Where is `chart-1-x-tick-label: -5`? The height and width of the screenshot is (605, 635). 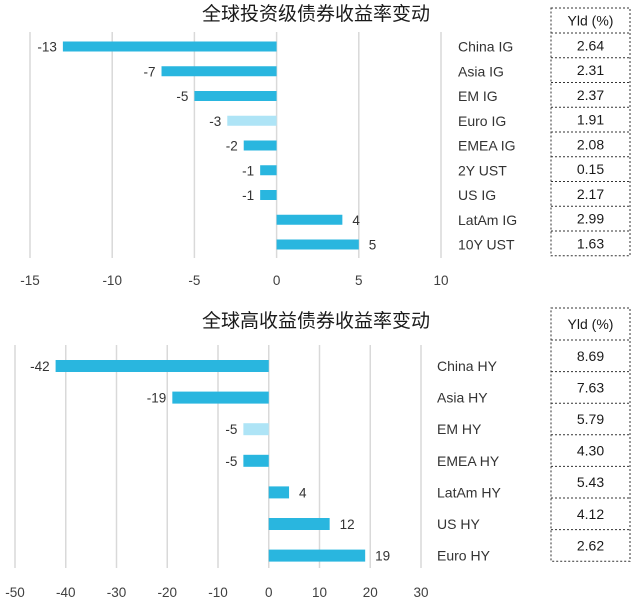
chart-1-x-tick-label: -5 is located at coordinates (194, 280).